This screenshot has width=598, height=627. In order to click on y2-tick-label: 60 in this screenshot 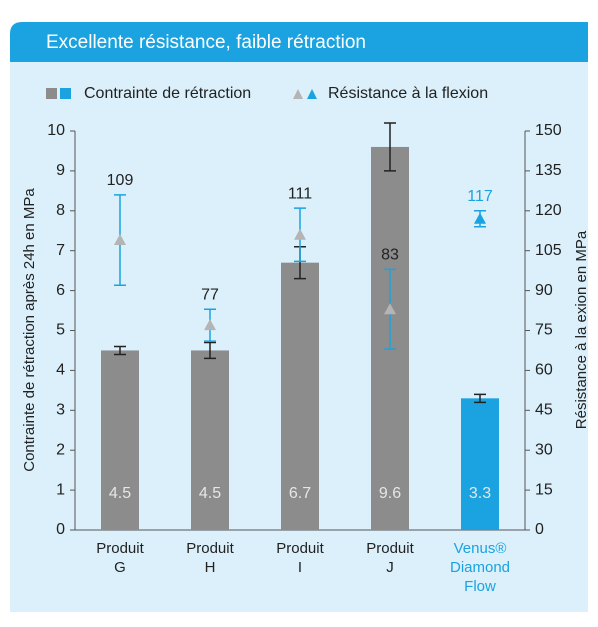, I will do `click(544, 370)`.